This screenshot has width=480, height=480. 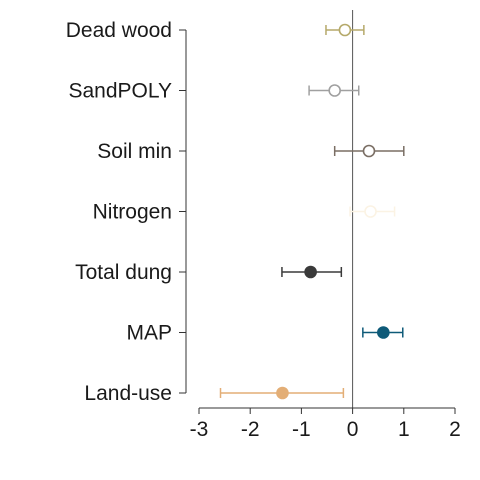 What do you see at coordinates (134, 151) in the screenshot?
I see `category-label: Soil min` at bounding box center [134, 151].